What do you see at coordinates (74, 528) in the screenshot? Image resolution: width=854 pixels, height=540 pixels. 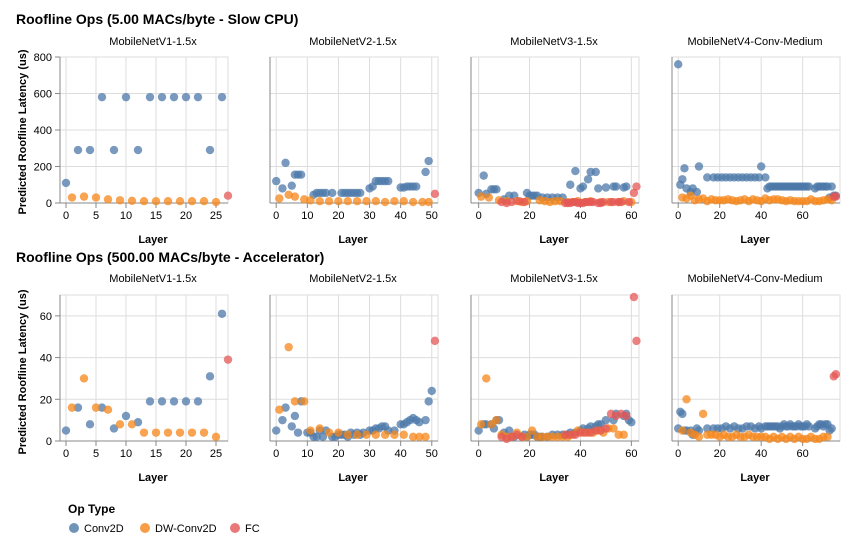 I see `legend-swatch-conv2d` at bounding box center [74, 528].